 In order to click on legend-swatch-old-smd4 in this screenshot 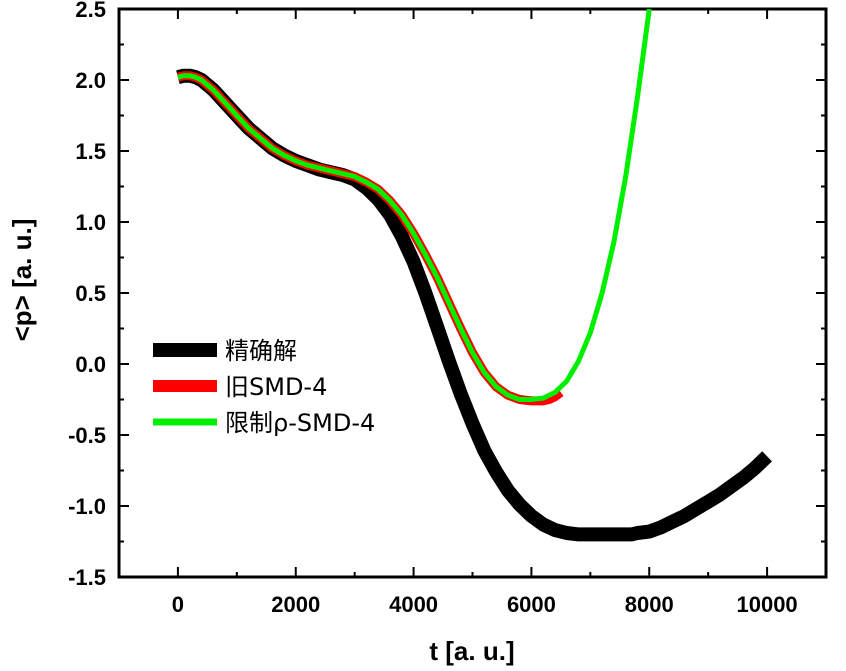, I will do `click(185, 386)`.